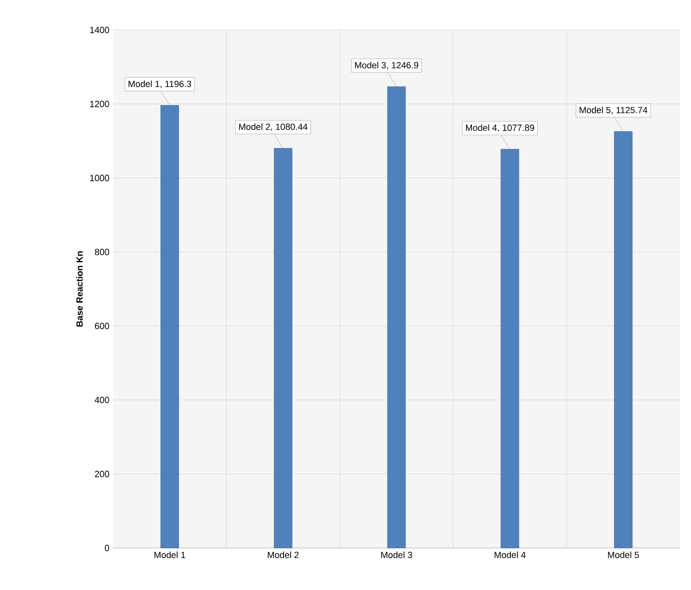 This screenshot has height=590, width=691. What do you see at coordinates (623, 555) in the screenshot?
I see `x-tick-label: Model 5` at bounding box center [623, 555].